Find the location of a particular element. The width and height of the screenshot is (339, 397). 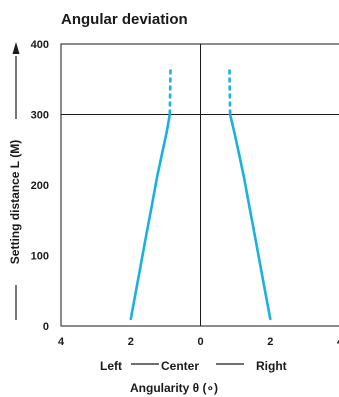

deviation-curve-extension-right is located at coordinates (230, 91).